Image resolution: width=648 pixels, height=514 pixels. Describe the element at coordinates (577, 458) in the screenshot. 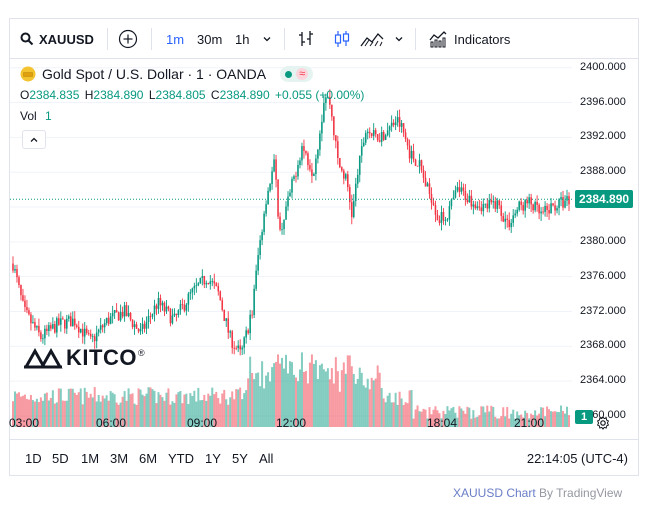

I see `clock: 22:14:05 (UTC-4)` at that location.